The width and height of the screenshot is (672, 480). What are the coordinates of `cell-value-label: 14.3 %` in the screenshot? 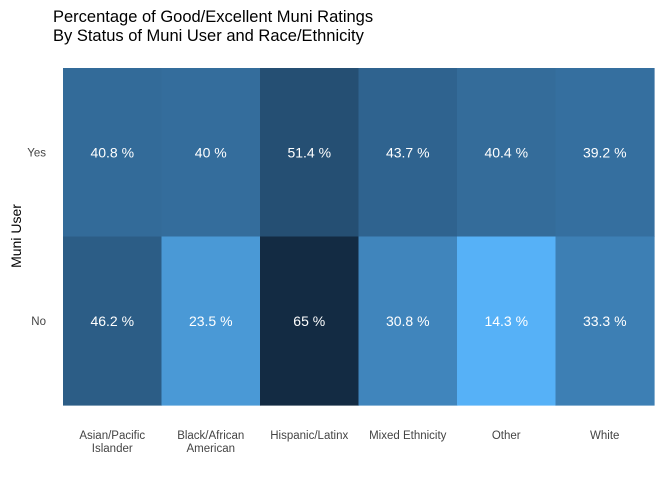 It's located at (506, 321).